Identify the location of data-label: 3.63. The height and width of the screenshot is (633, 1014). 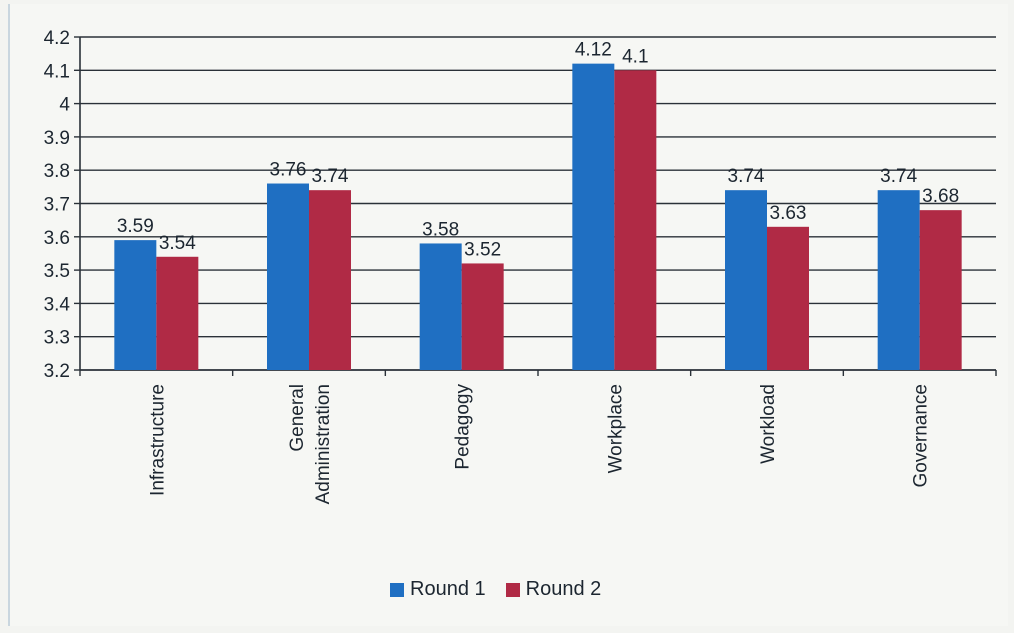
(788, 213).